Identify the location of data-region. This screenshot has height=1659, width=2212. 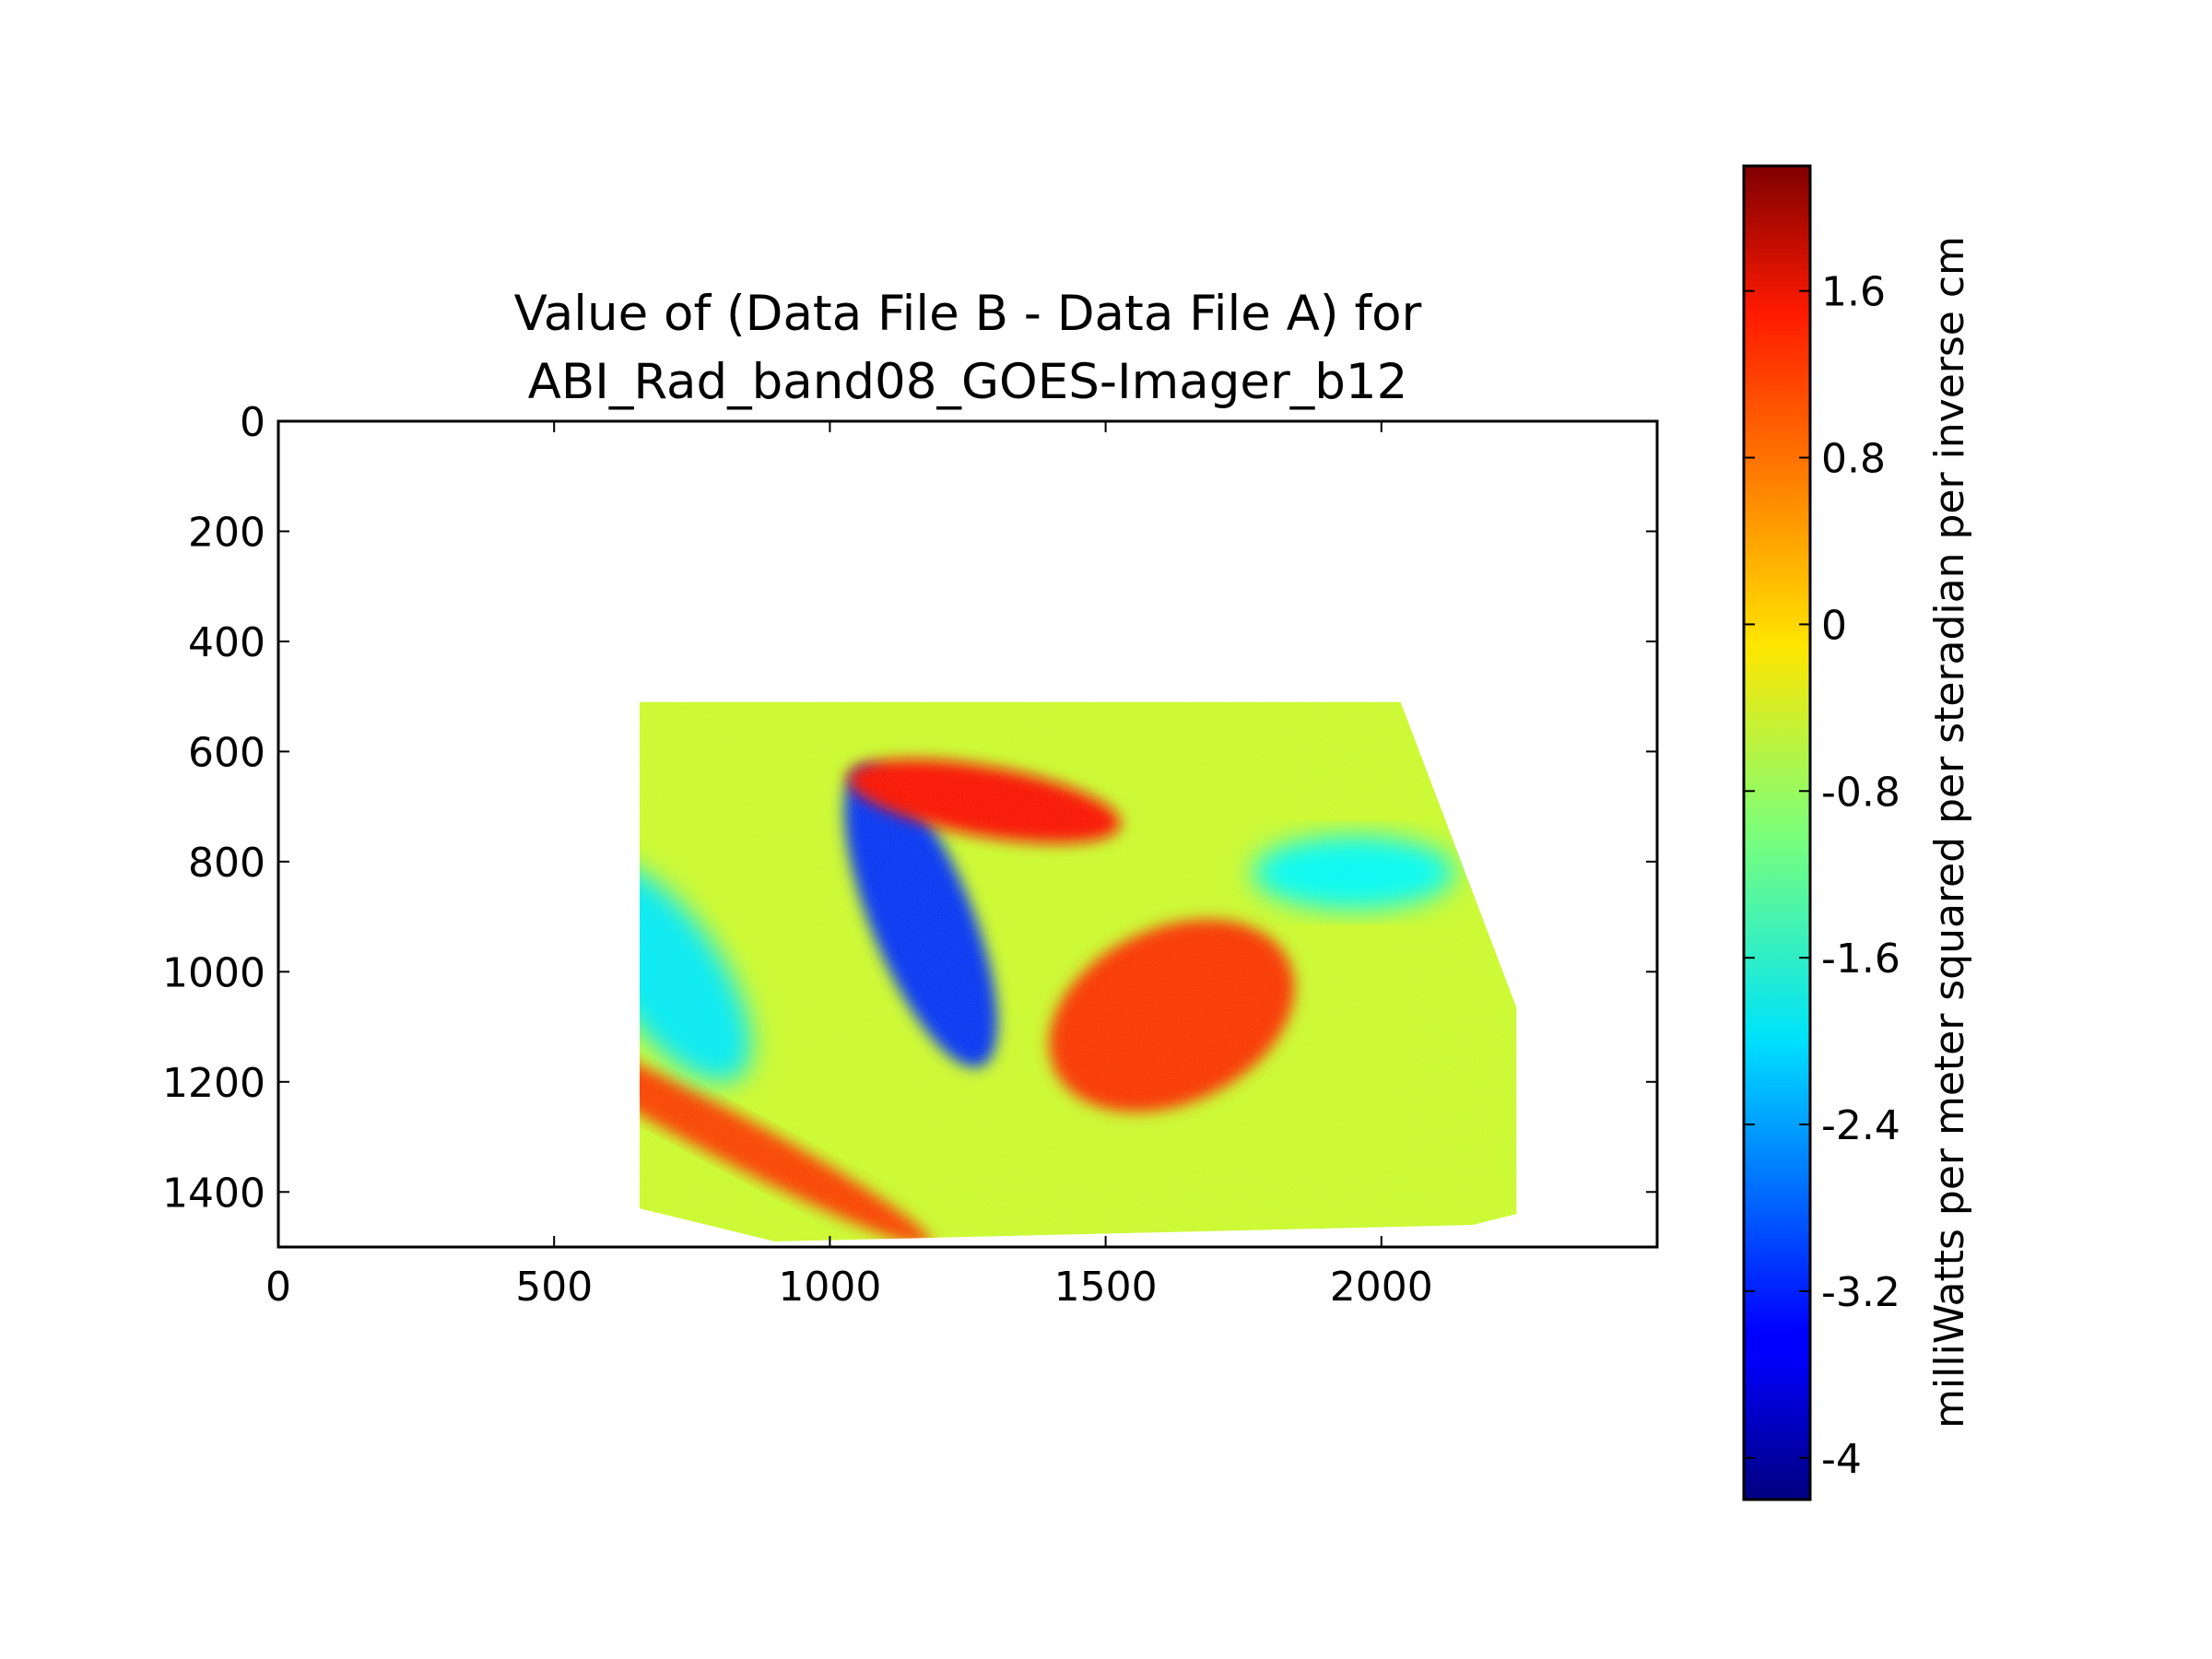
(1078, 971).